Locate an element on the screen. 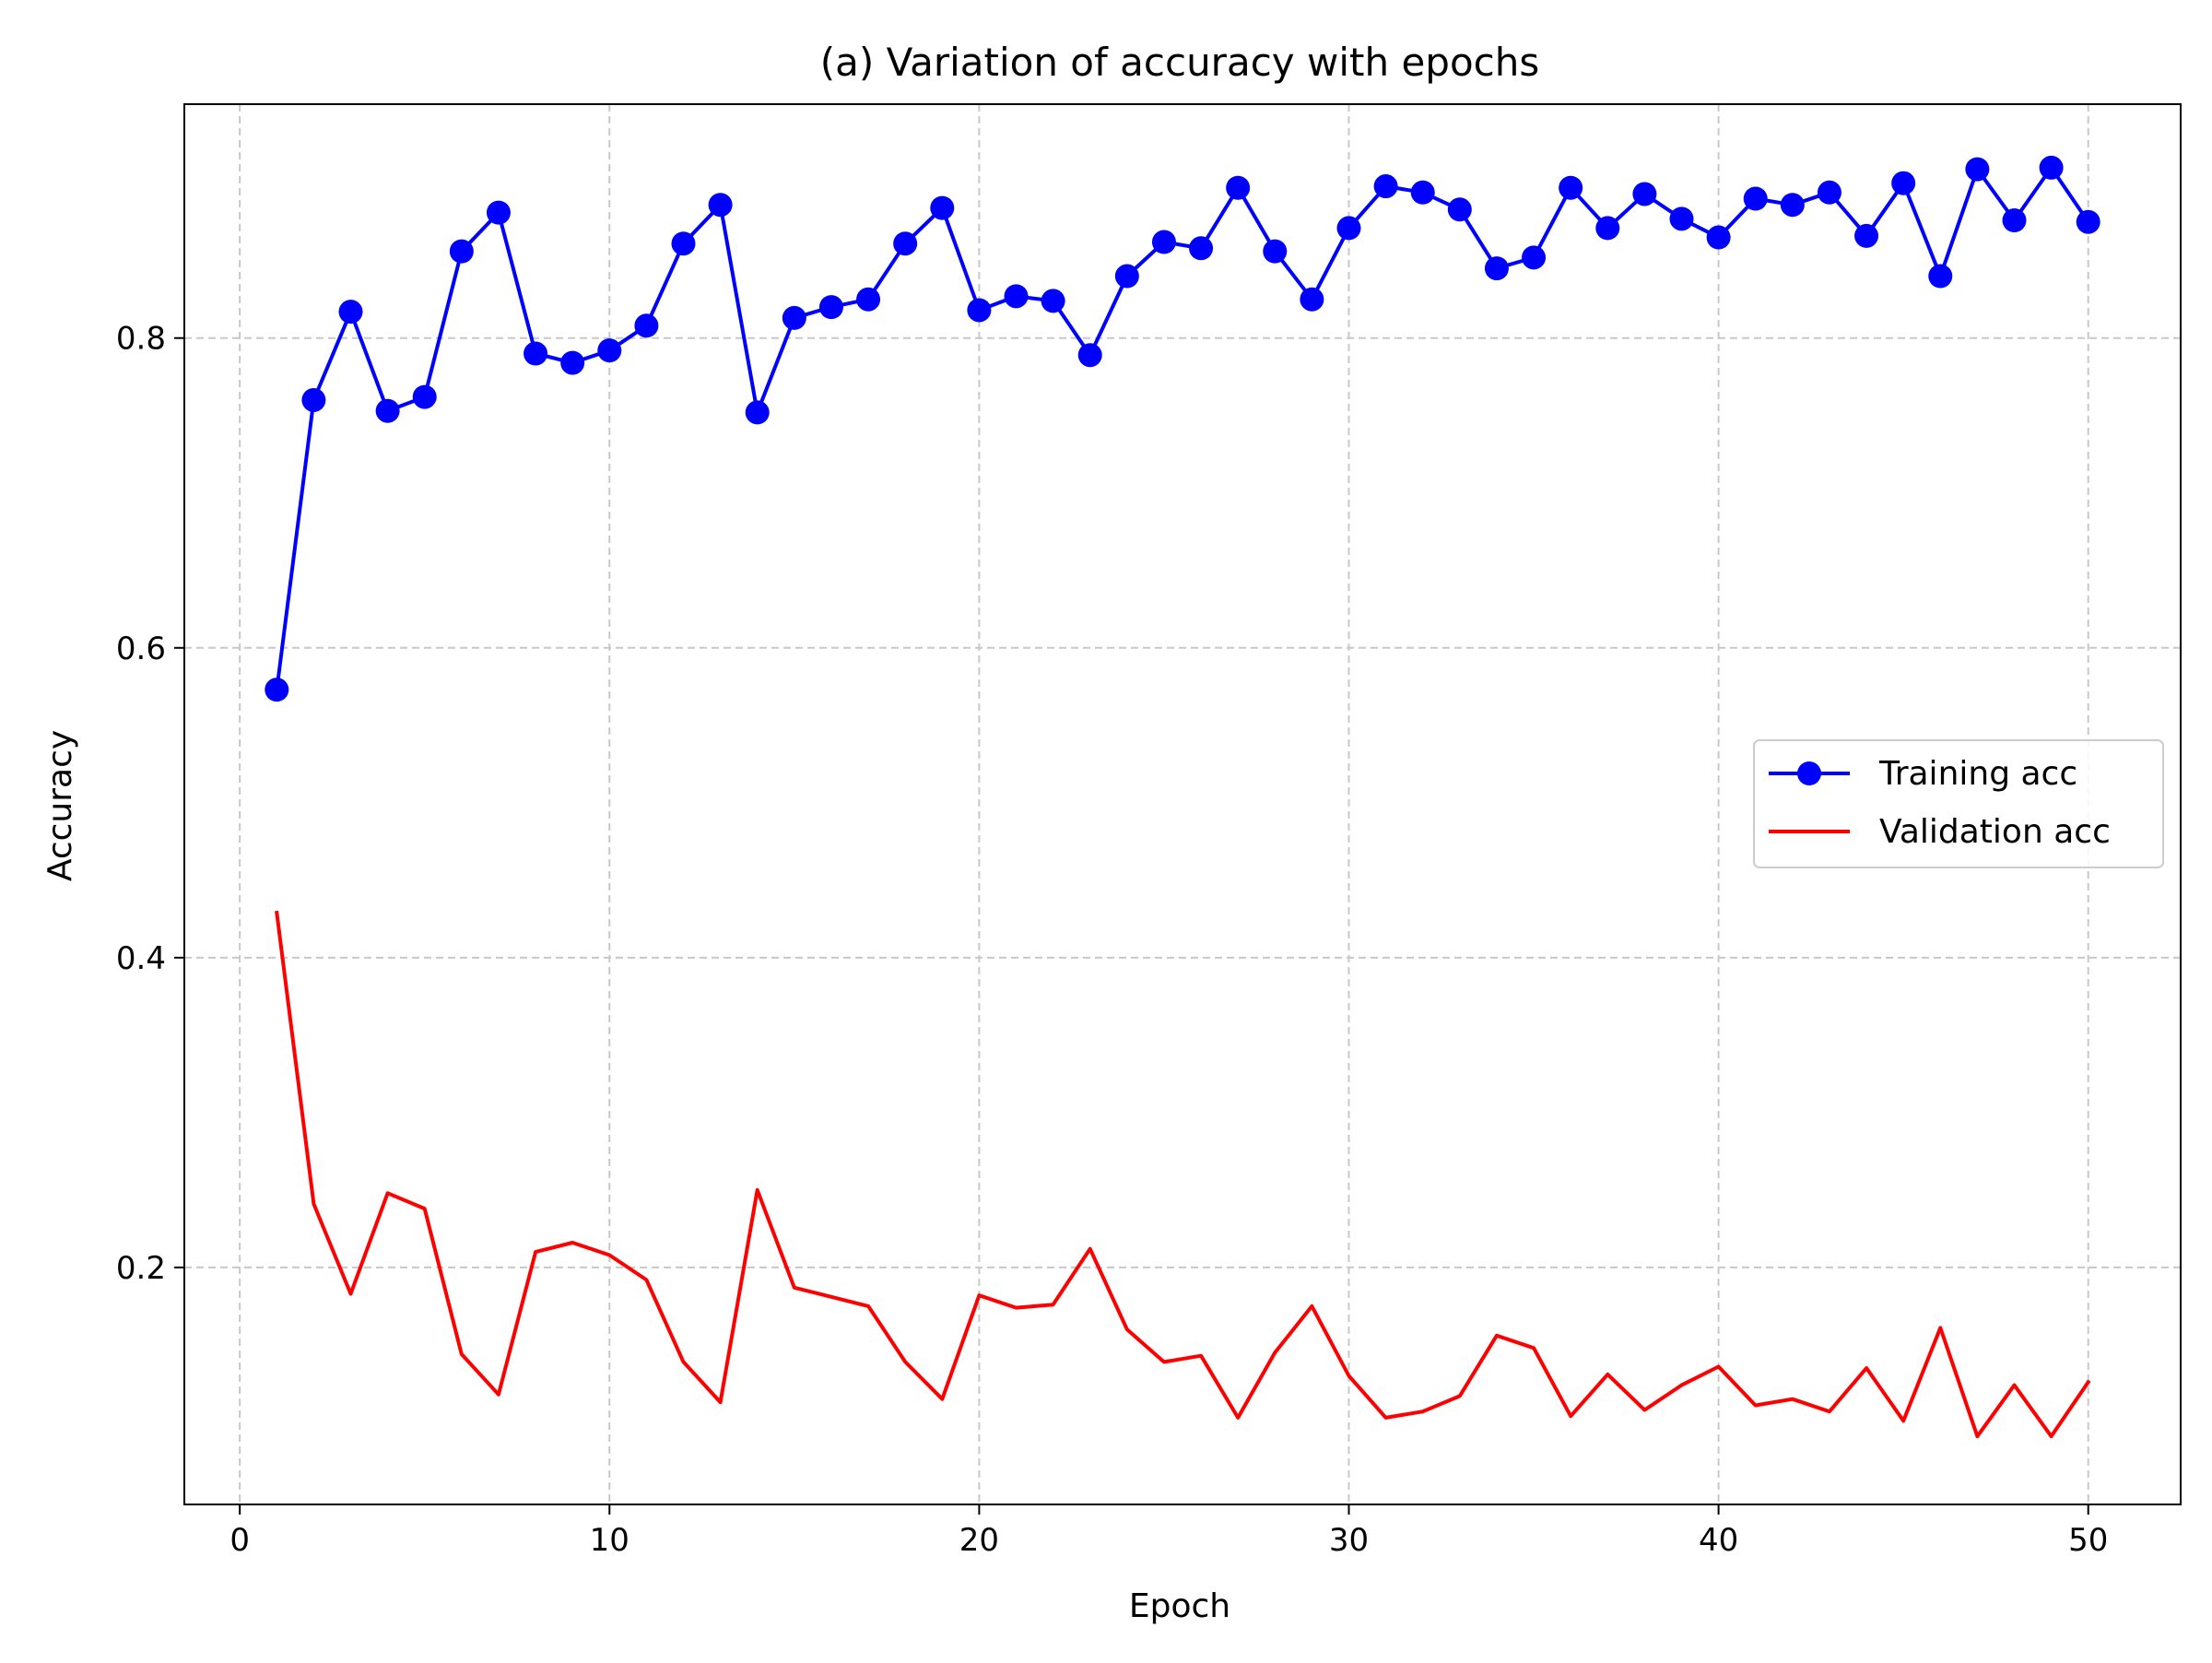  x-tick-label: 50 is located at coordinates (2088, 1540).